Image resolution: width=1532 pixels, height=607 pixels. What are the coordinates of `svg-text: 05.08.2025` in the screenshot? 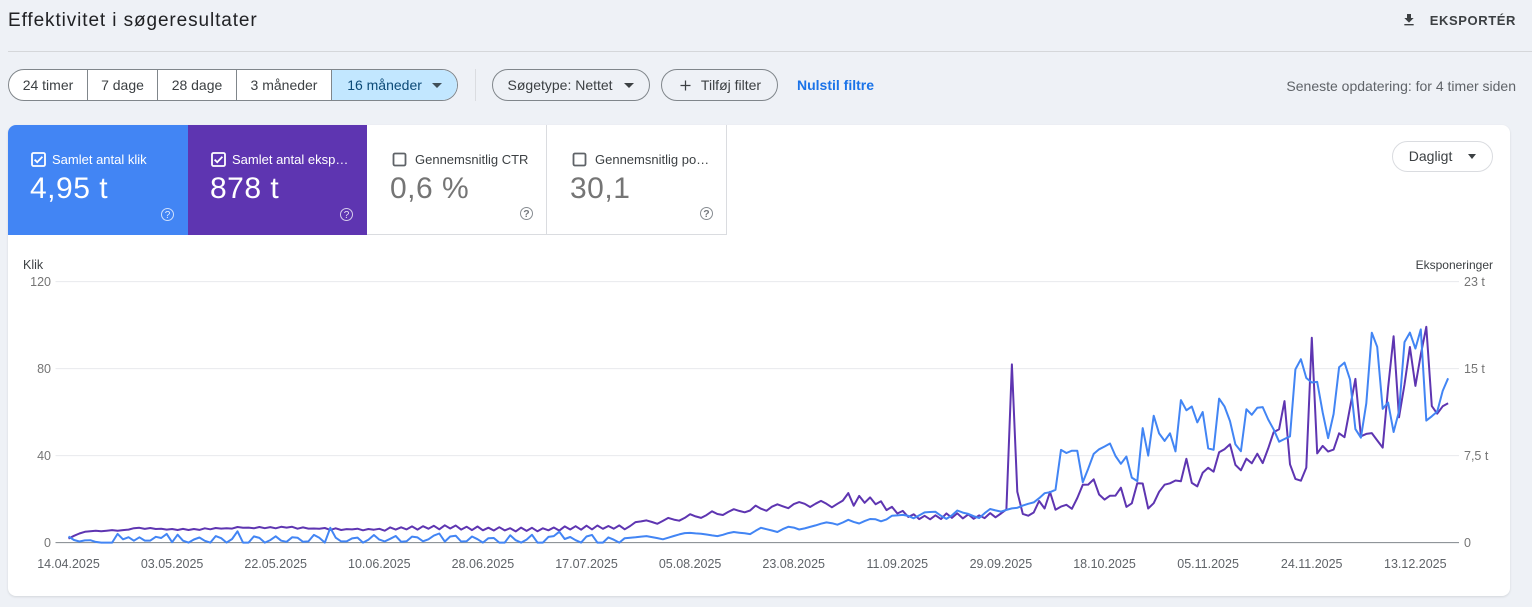 It's located at (690, 564).